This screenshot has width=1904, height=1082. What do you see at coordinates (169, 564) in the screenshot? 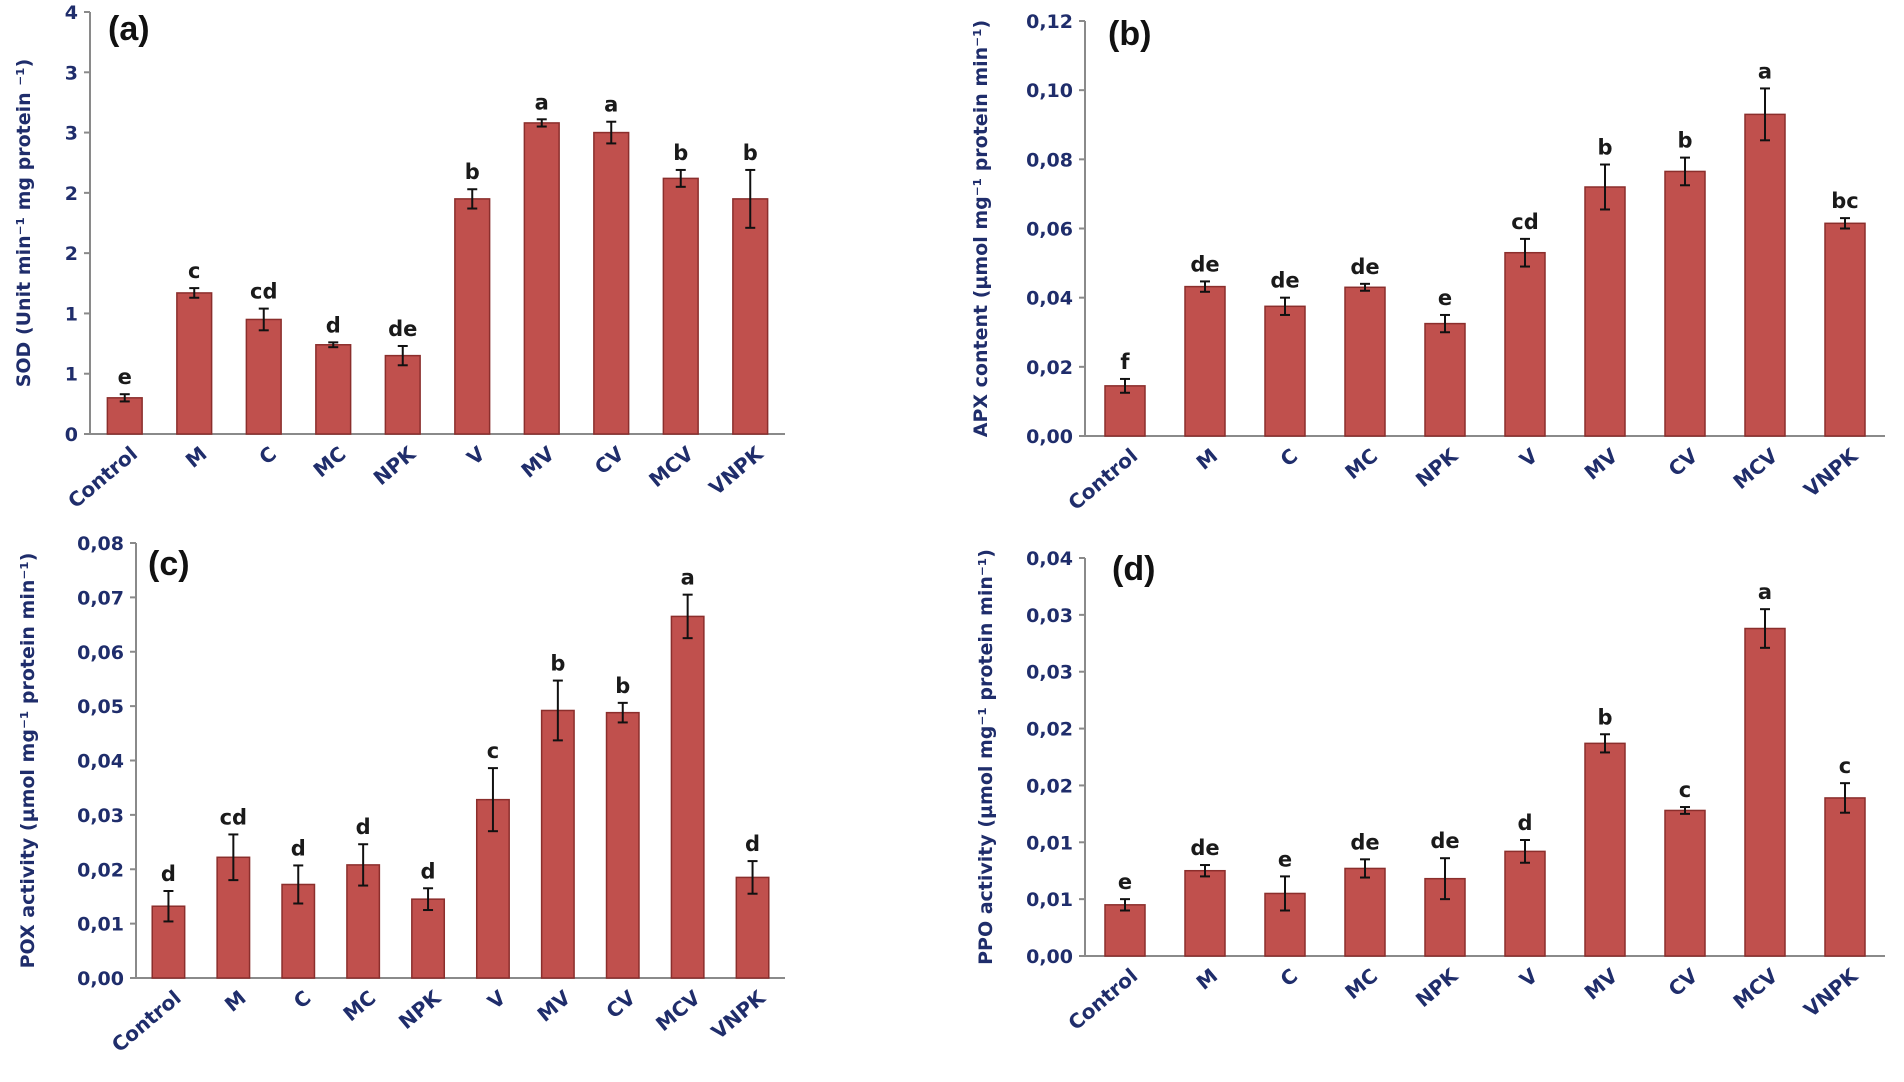
I see `panel-label: (c)` at bounding box center [169, 564].